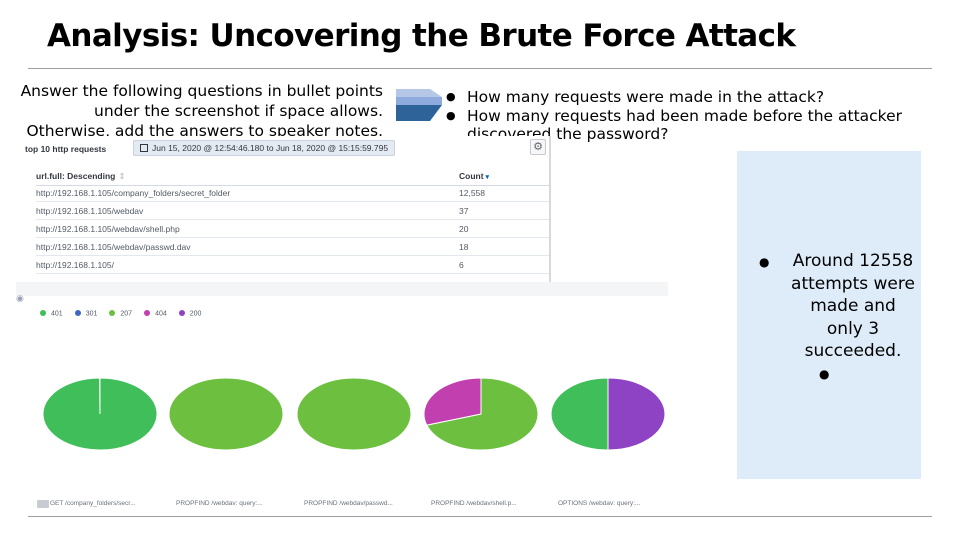  Describe the element at coordinates (464, 247) in the screenshot. I see `count-cell: 18` at that location.